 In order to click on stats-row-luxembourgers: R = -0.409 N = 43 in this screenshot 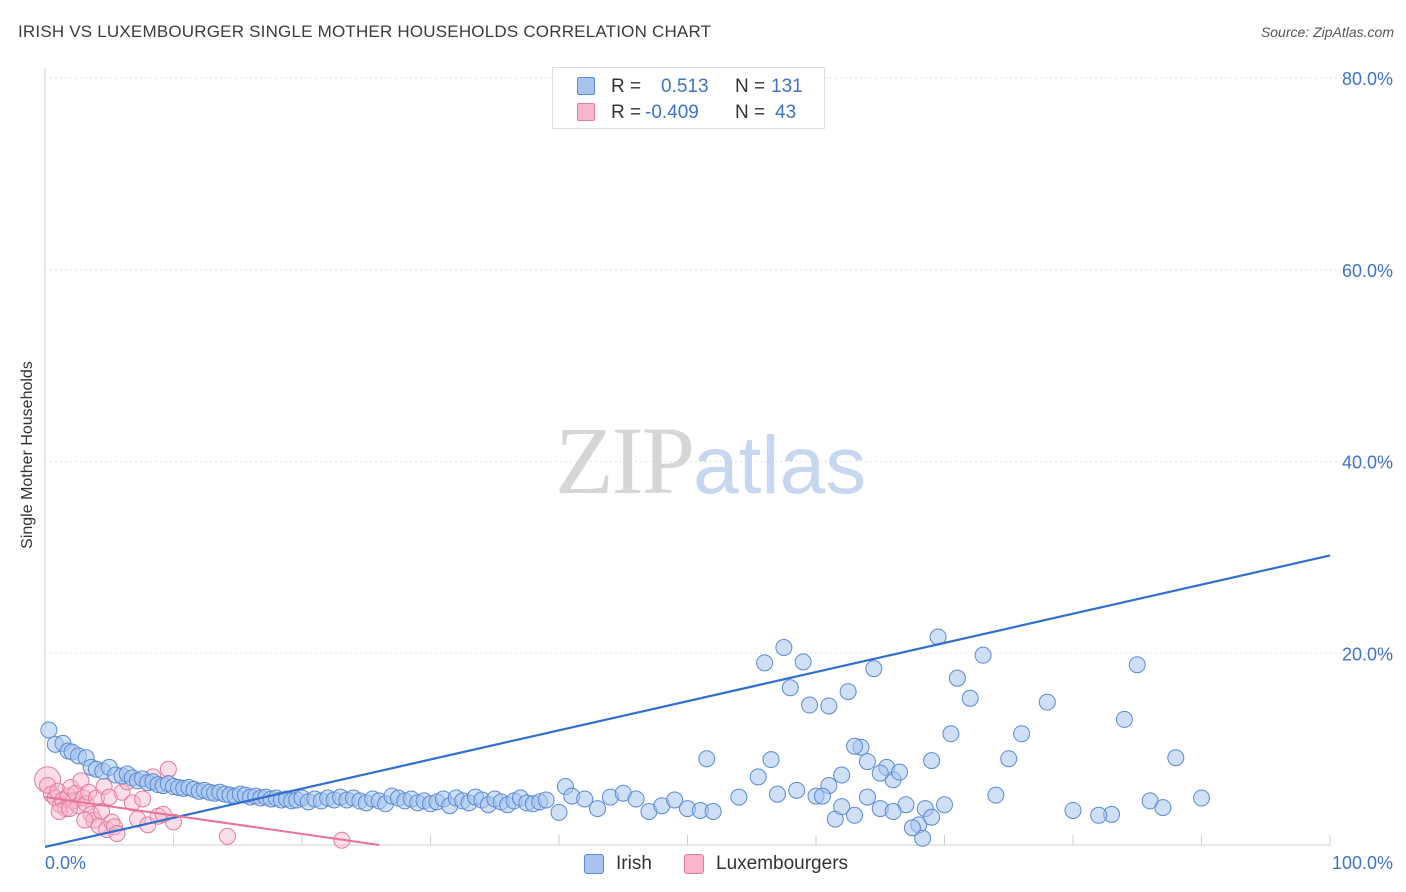, I will do `click(688, 113)`.